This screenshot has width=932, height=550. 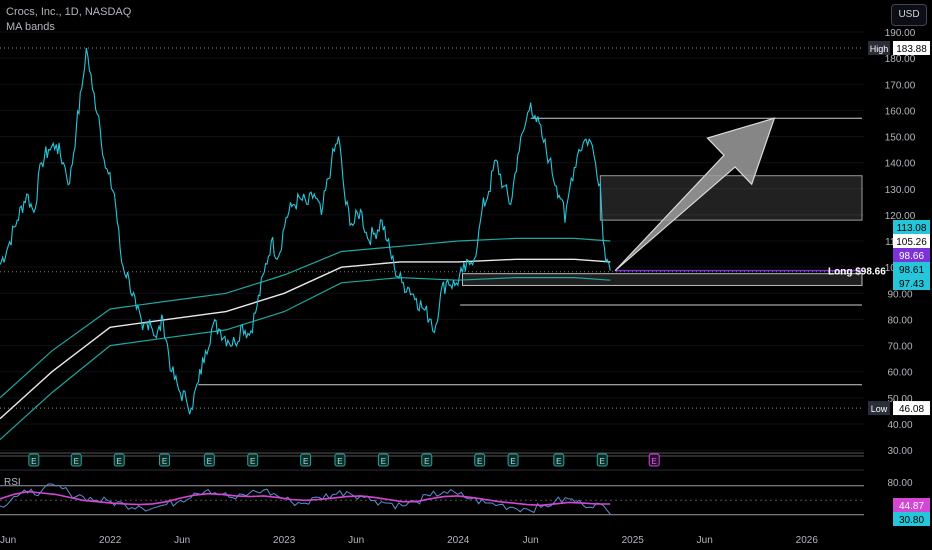 What do you see at coordinates (899, 399) in the screenshot?
I see `y-tick-label: 50.00` at bounding box center [899, 399].